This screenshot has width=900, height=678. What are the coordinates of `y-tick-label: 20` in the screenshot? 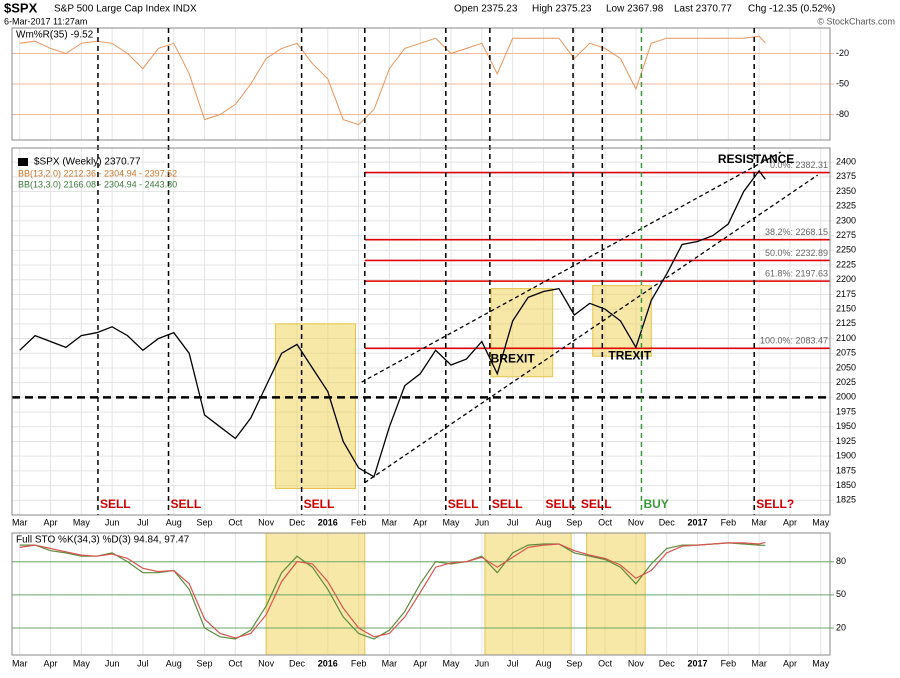 It's located at (841, 627).